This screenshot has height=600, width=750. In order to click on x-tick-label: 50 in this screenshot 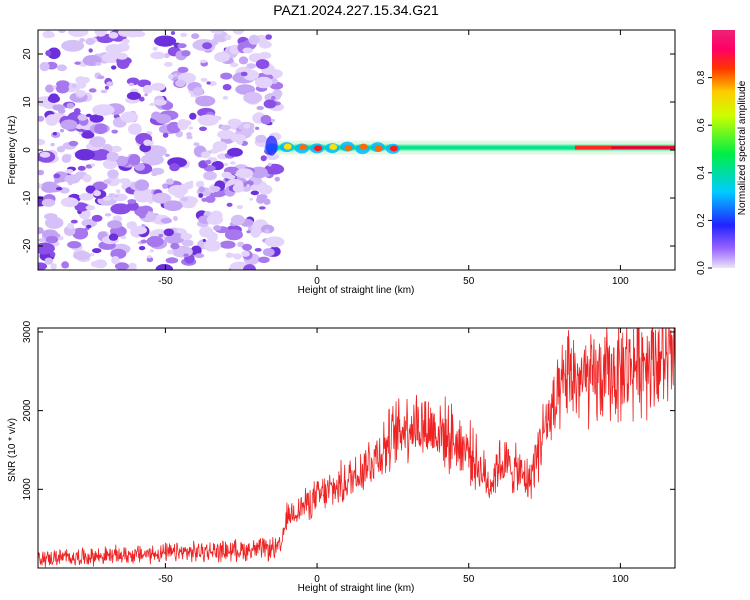, I will do `click(469, 579)`.